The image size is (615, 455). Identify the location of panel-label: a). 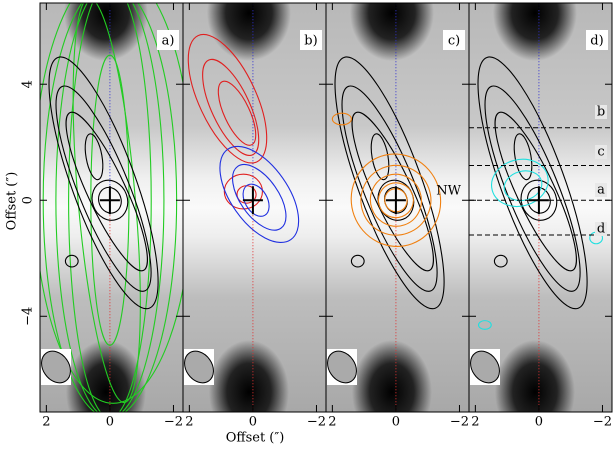
(168, 41).